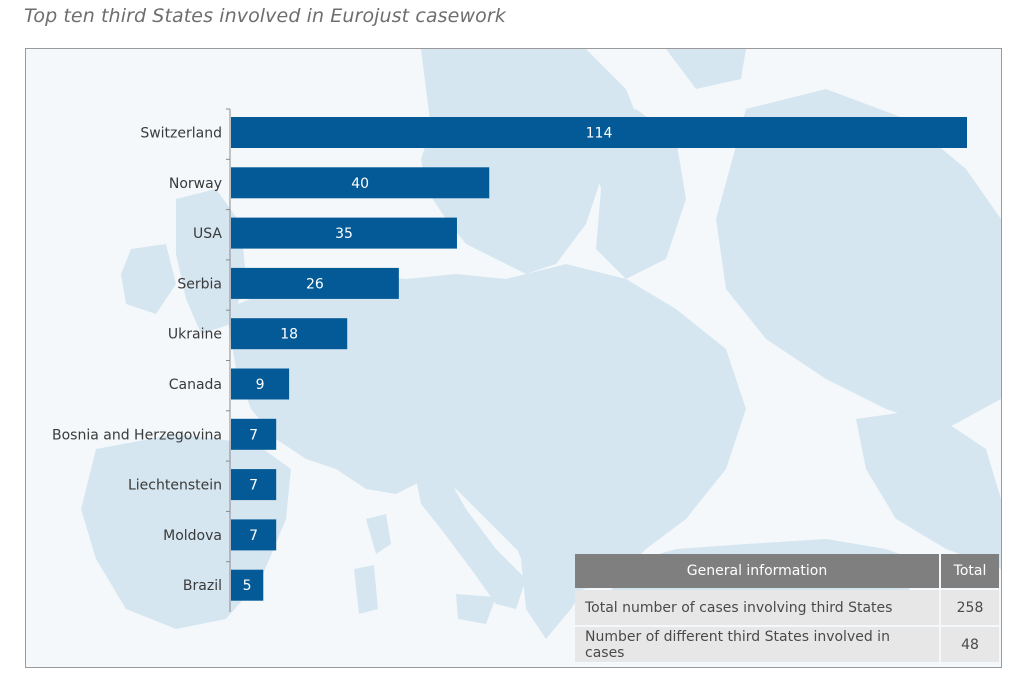 The height and width of the screenshot is (686, 1024). I want to click on category-label: Brazil, so click(202, 586).